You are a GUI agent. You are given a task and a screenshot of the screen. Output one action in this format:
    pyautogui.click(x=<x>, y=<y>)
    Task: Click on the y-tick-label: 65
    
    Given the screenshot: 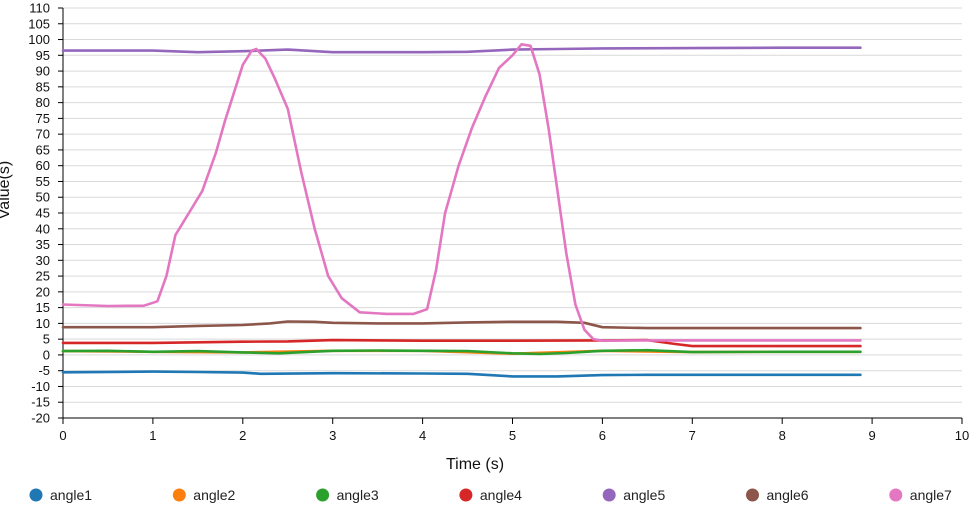 What is the action you would take?
    pyautogui.click(x=43, y=149)
    